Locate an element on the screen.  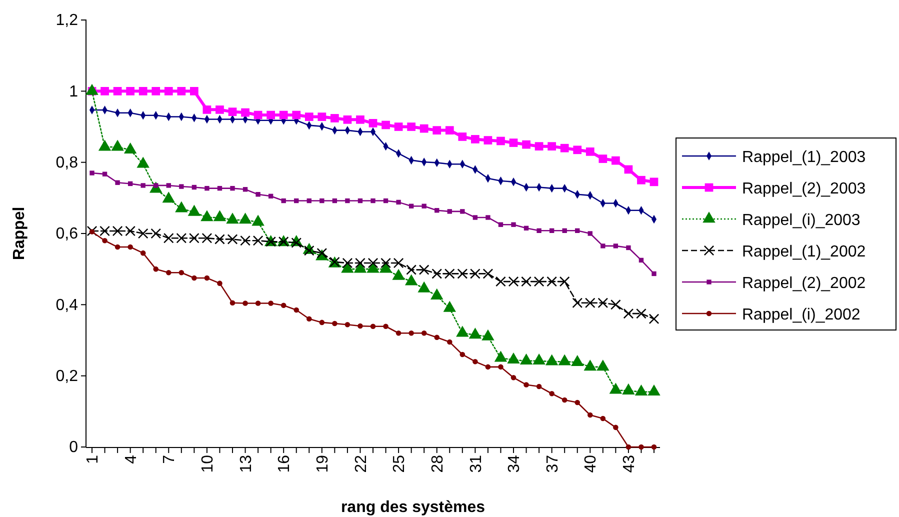
x-tick-label: 1 is located at coordinates (93, 459).